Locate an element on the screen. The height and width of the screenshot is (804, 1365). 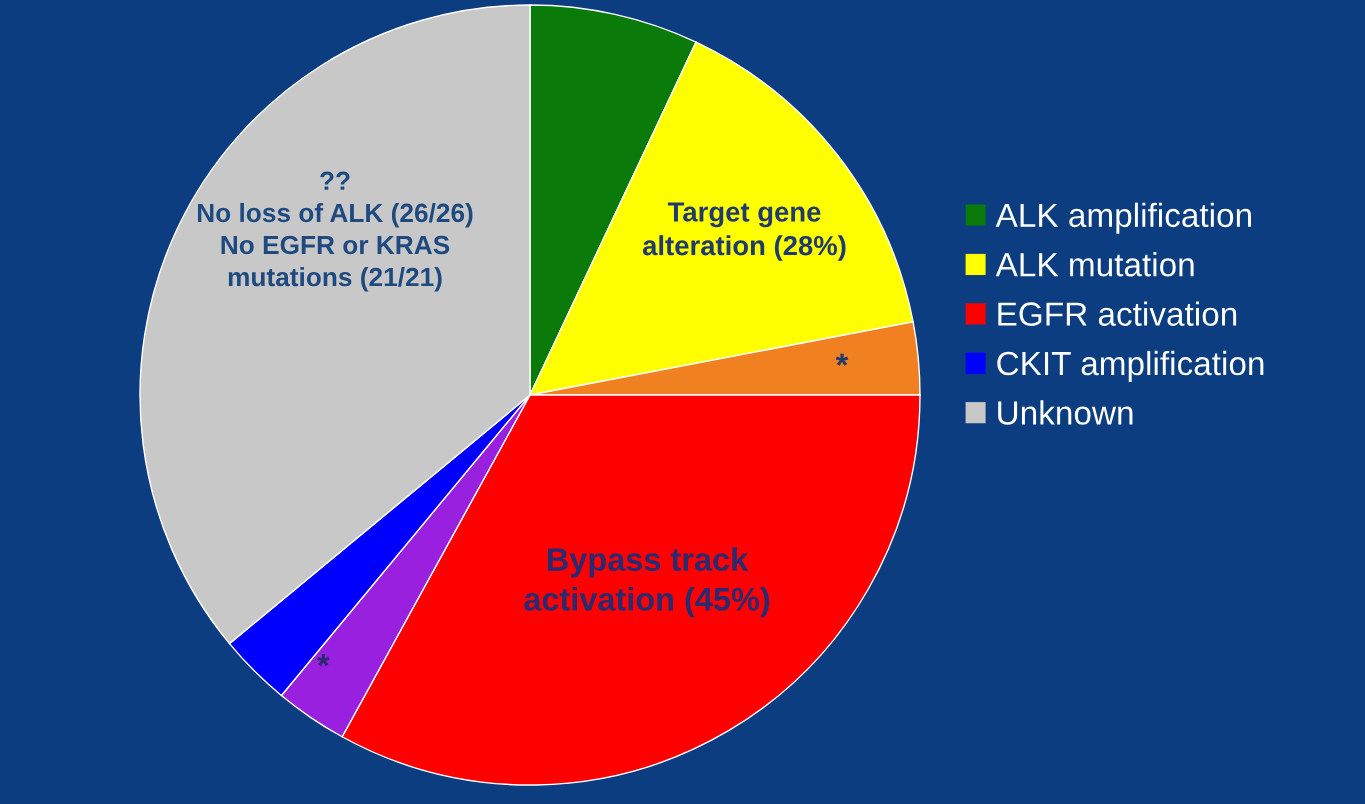
text: Target gene alteration (28%) is located at coordinates (744, 231).